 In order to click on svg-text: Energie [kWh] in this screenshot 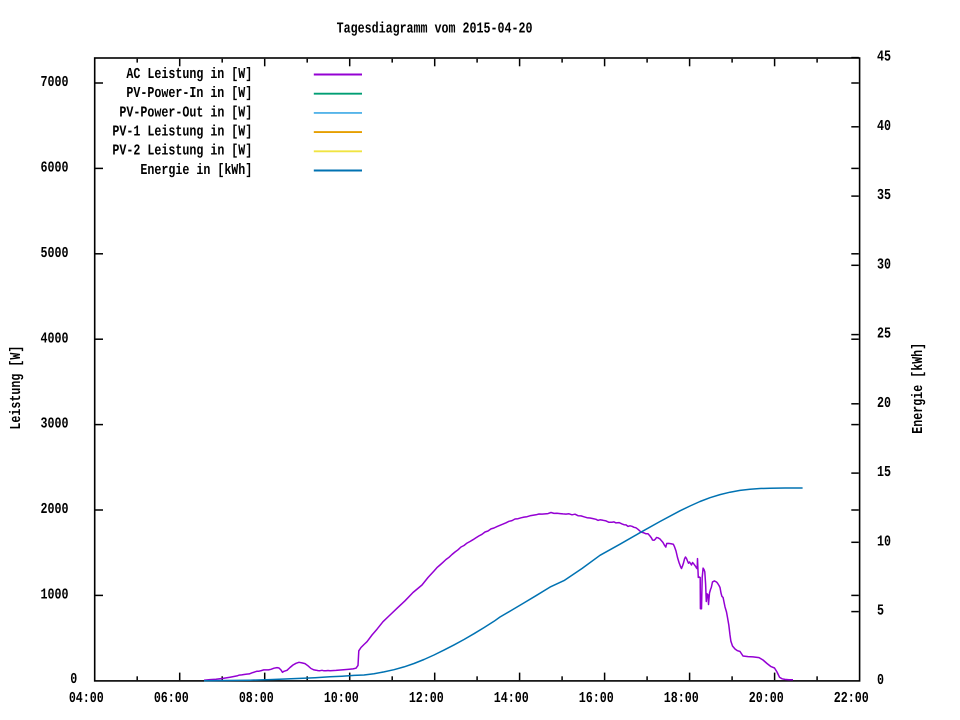, I will do `click(918, 388)`.